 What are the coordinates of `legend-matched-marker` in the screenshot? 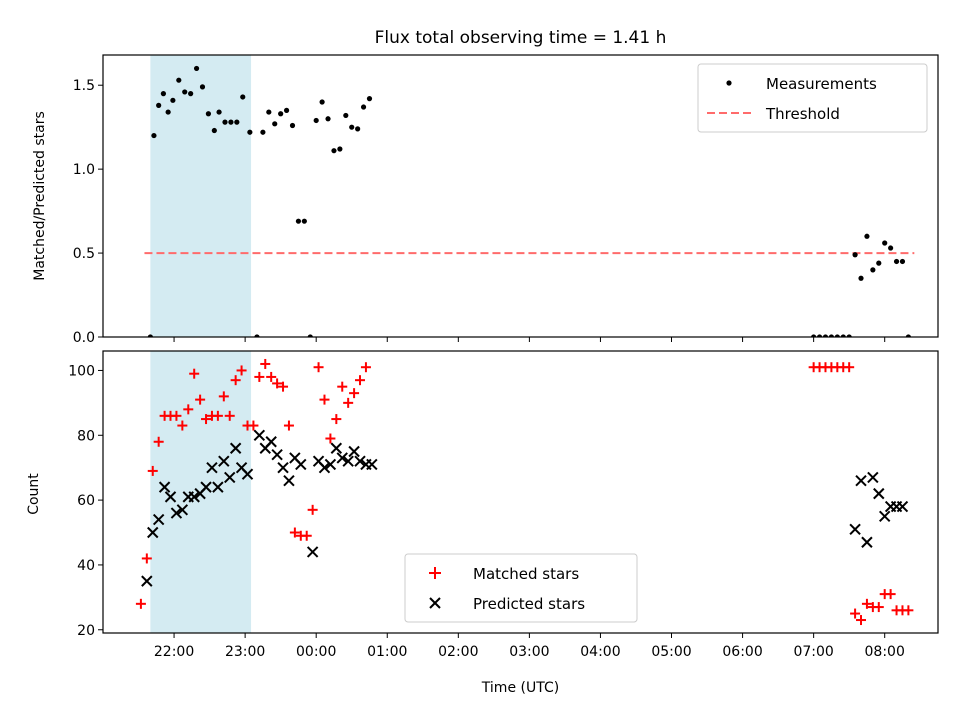 It's located at (435, 573).